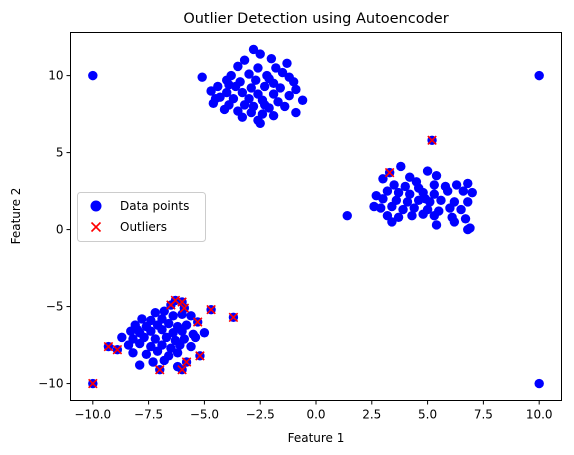  Describe the element at coordinates (260, 415) in the screenshot. I see `x-tick-label: −2.5` at that location.